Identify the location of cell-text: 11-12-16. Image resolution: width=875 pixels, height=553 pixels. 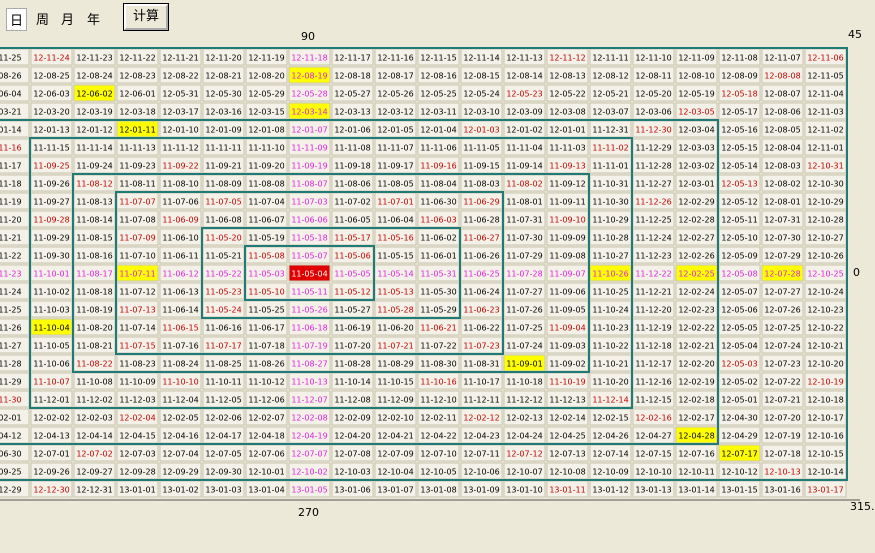
(653, 382).